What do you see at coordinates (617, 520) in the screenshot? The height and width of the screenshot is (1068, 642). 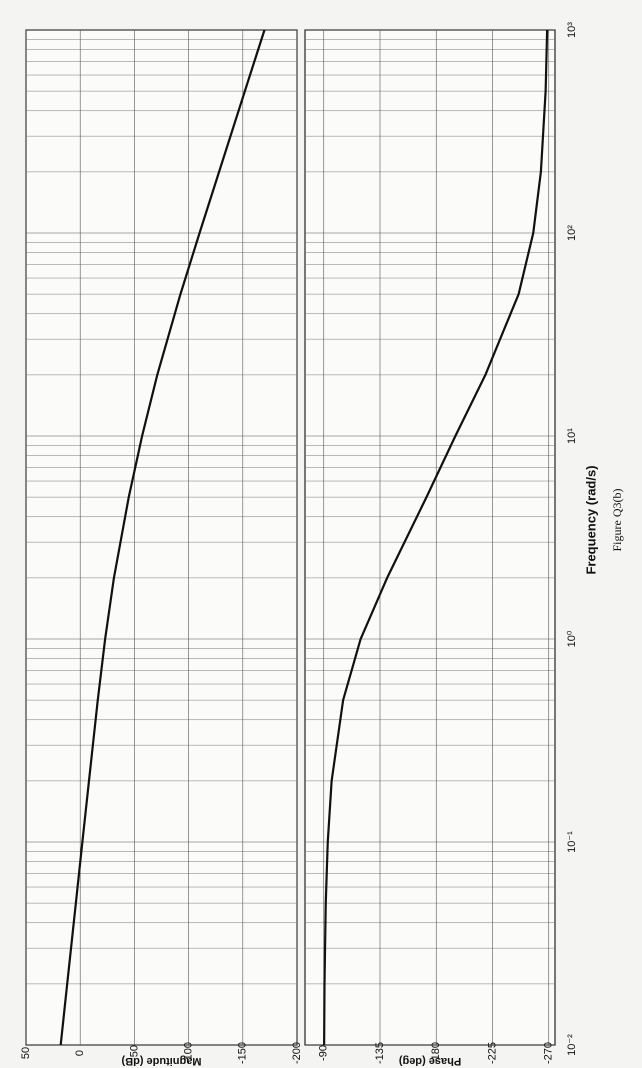 I see `figure-caption: Figure Q3(b)` at bounding box center [617, 520].